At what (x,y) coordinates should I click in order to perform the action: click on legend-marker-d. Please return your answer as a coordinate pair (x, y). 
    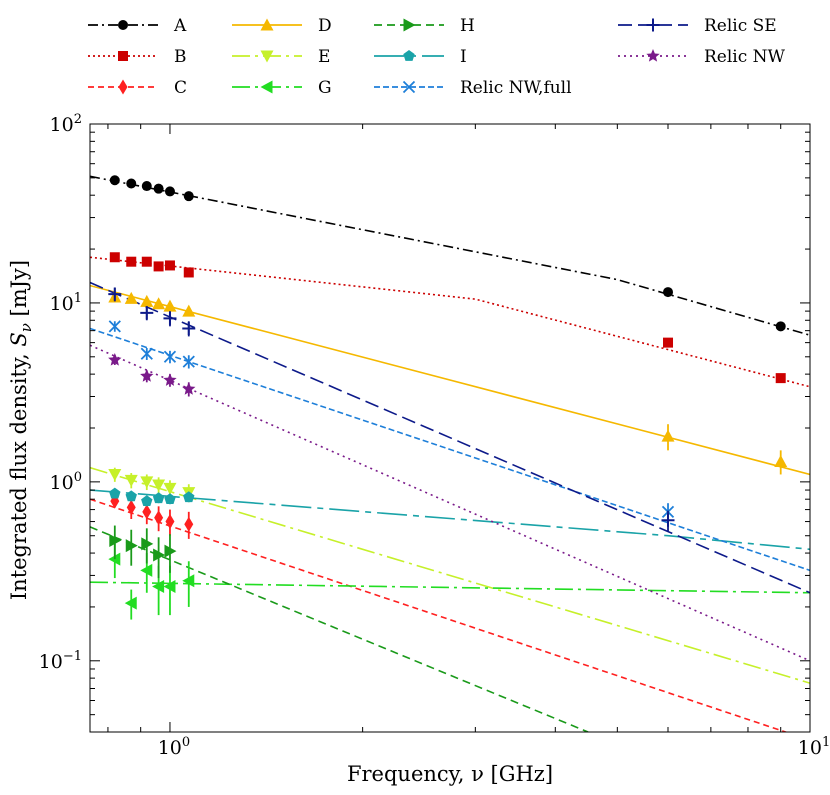
    Looking at the image, I should click on (267, 24).